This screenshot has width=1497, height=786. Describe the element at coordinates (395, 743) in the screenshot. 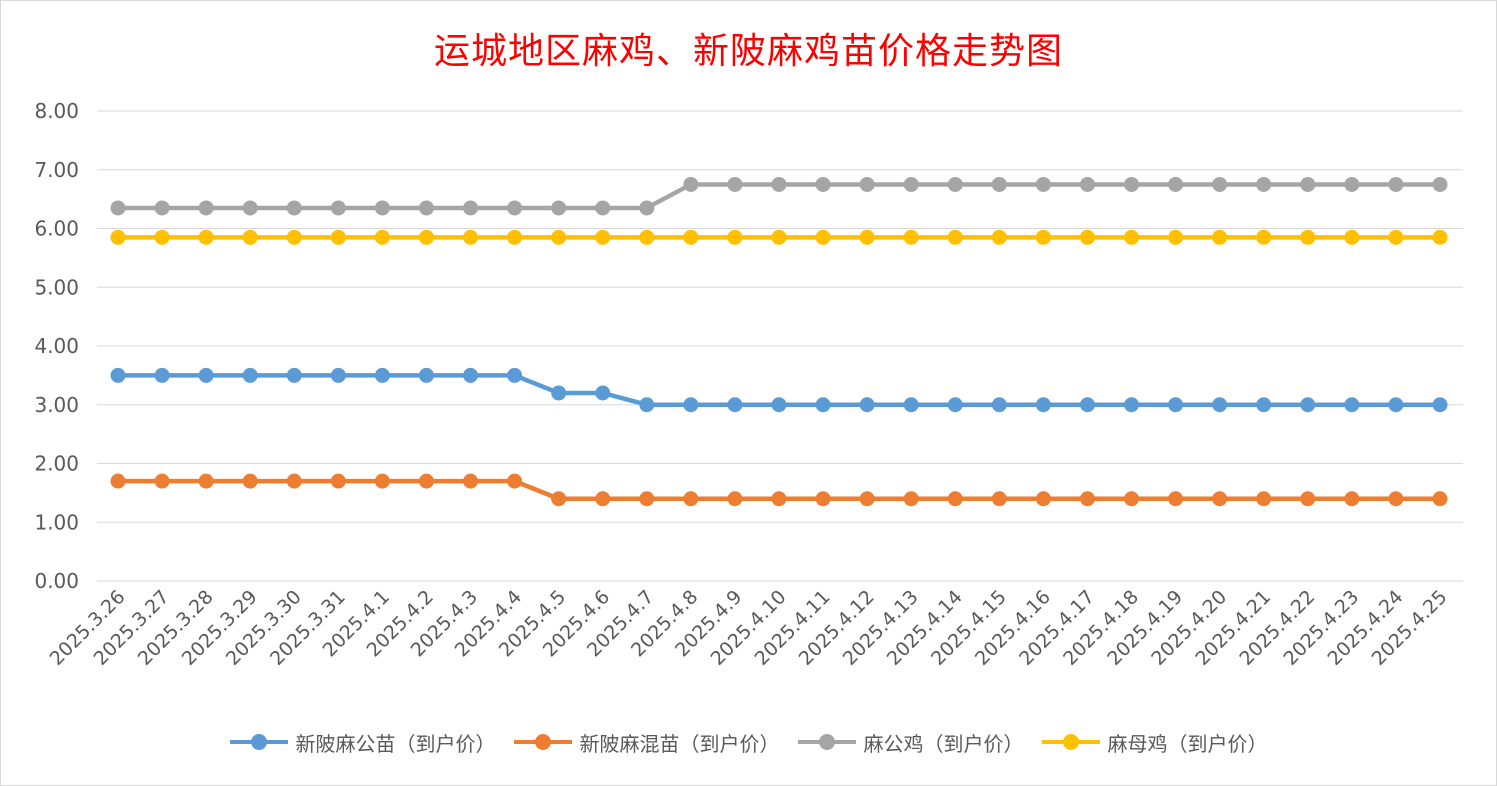

I see `legend-label: 新陂麻公苗（到户价）` at that location.